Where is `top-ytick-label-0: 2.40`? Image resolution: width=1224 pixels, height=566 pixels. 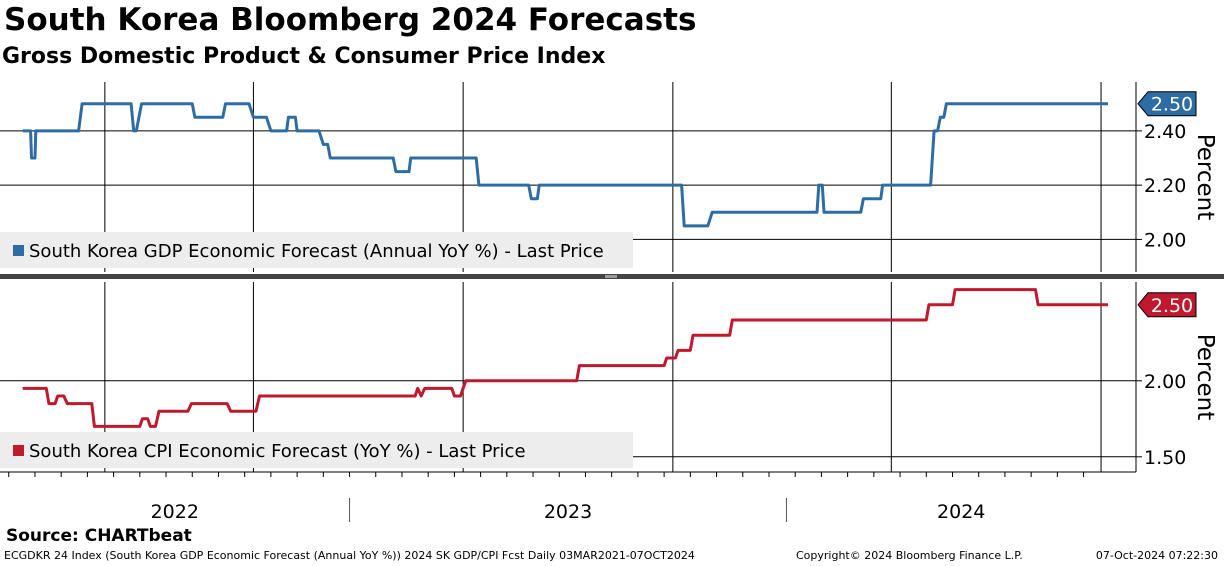 top-ytick-label-0: 2.40 is located at coordinates (1165, 132).